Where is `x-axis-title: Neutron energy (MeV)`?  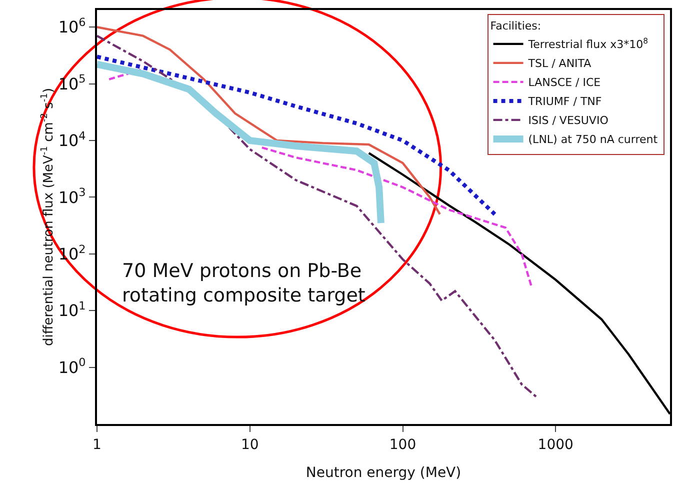
x-axis-title: Neutron energy (MeV) is located at coordinates (384, 473).